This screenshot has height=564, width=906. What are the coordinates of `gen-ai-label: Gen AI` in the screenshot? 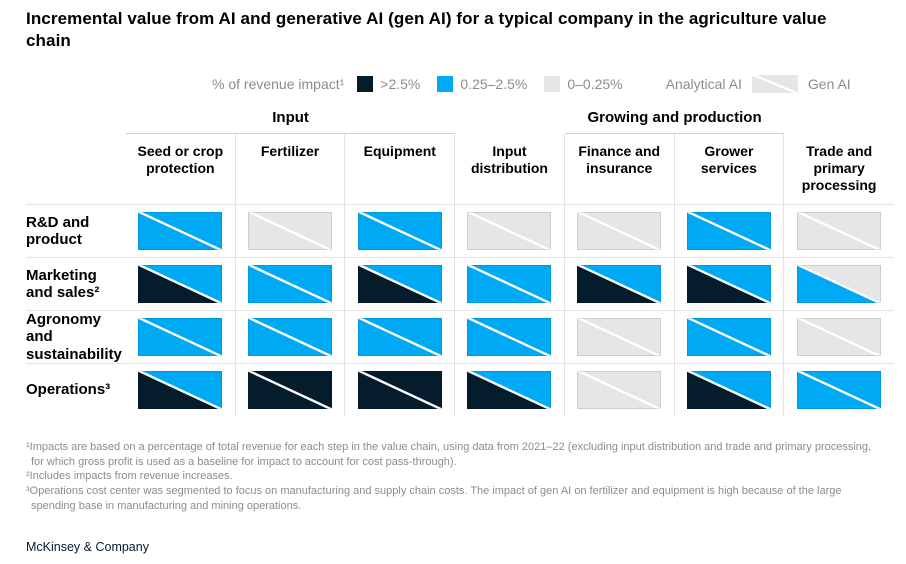 It's located at (829, 83).